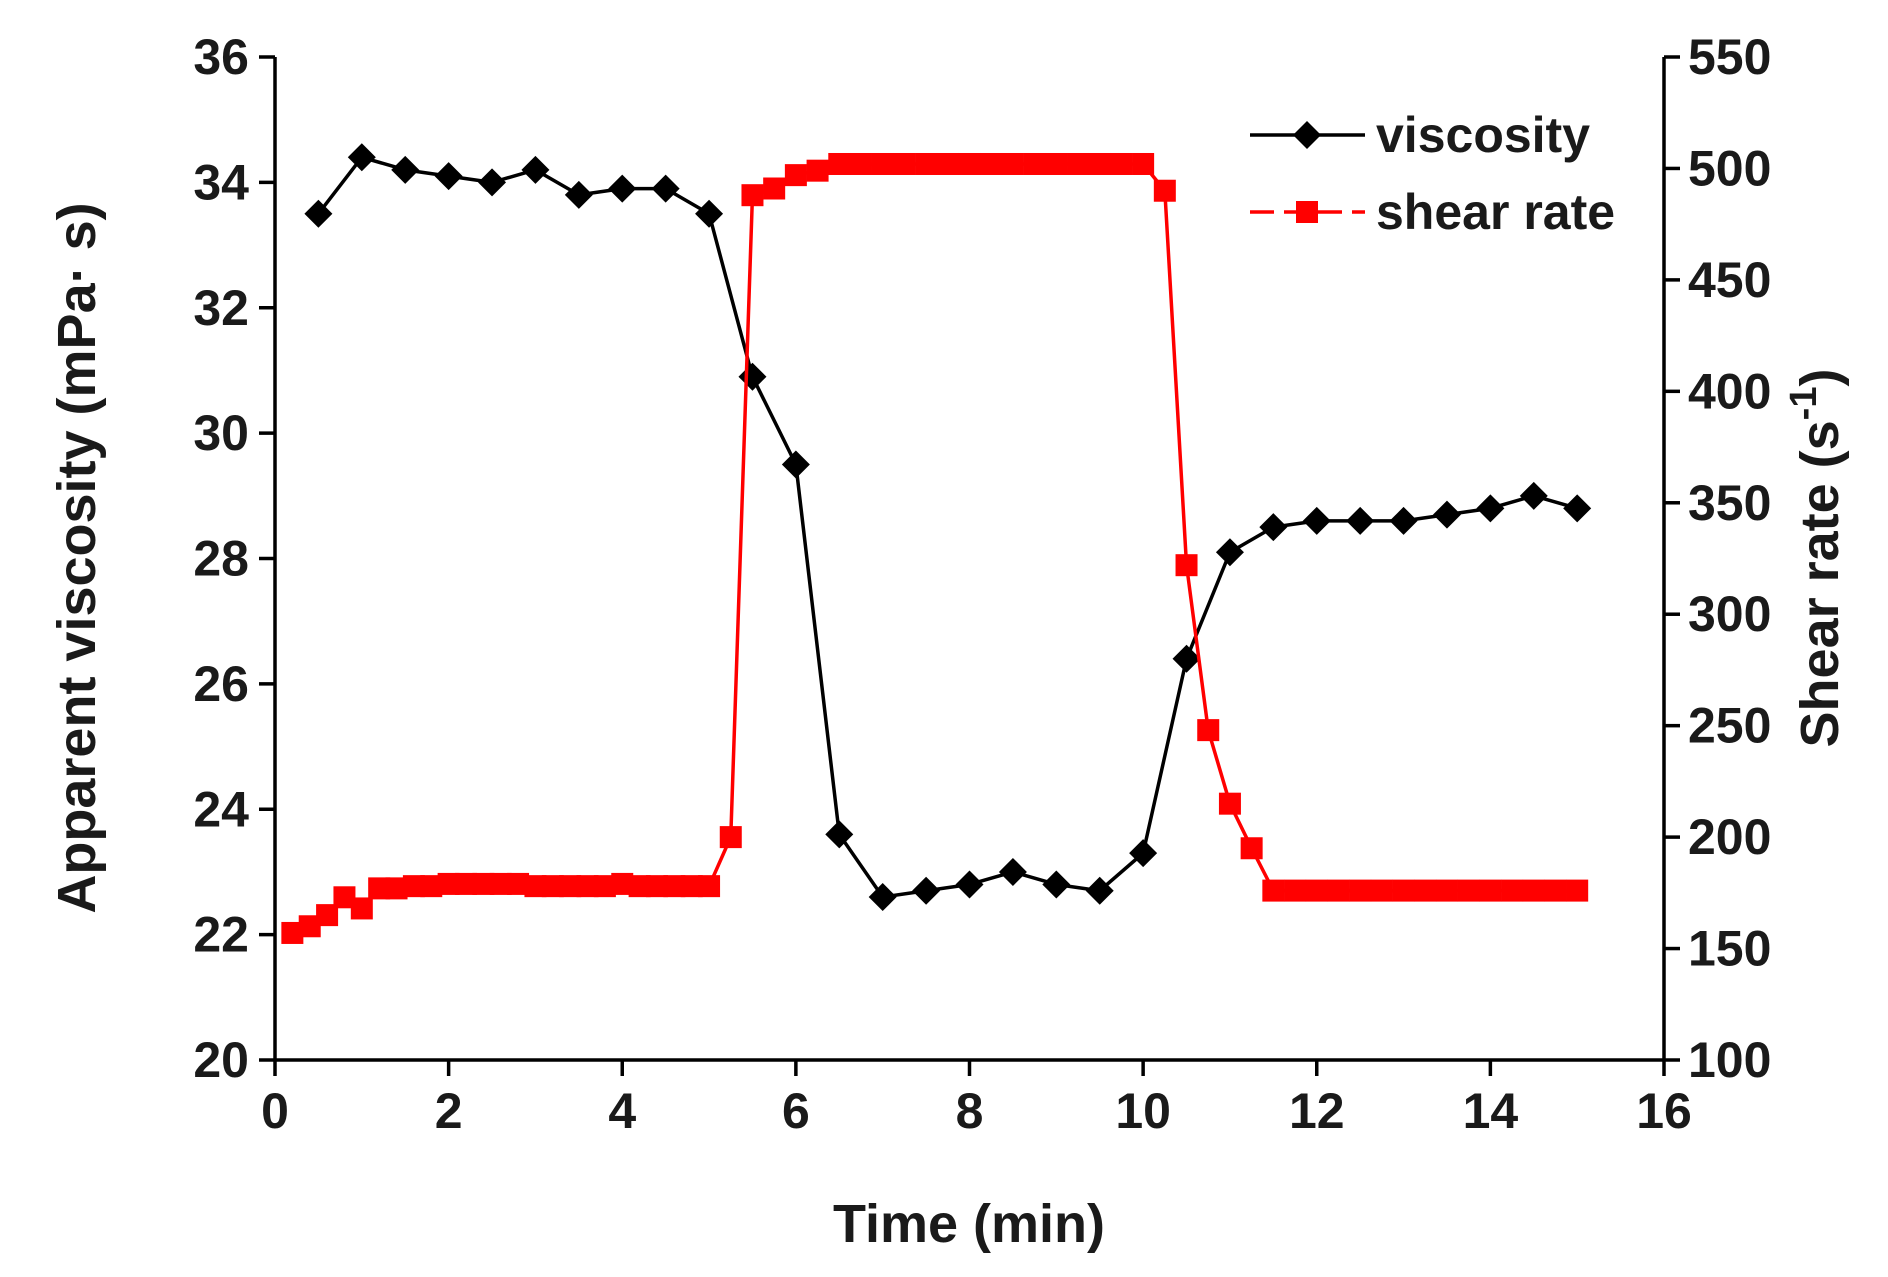 Image resolution: width=1888 pixels, height=1277 pixels. What do you see at coordinates (1307, 135) in the screenshot?
I see `legend-viscosity-marker` at bounding box center [1307, 135].